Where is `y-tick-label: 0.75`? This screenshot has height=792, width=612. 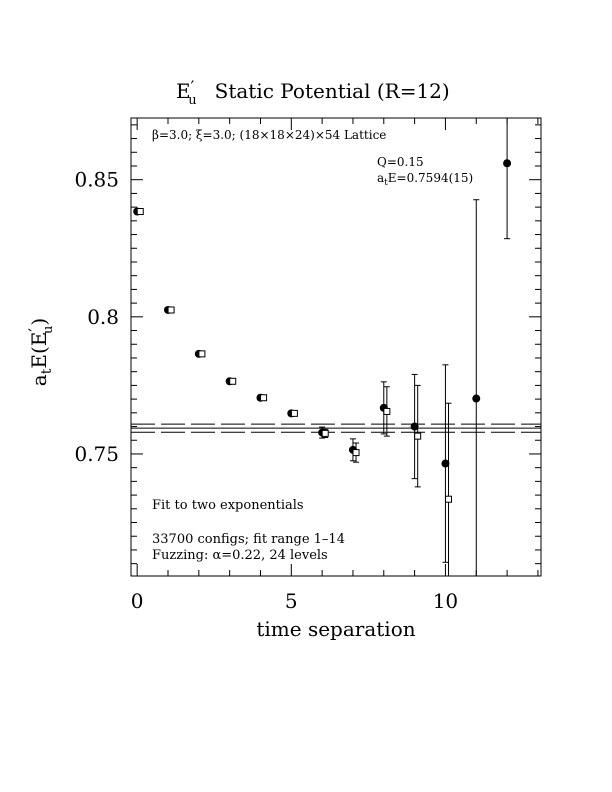
y-tick-label: 0.75 is located at coordinates (96, 454).